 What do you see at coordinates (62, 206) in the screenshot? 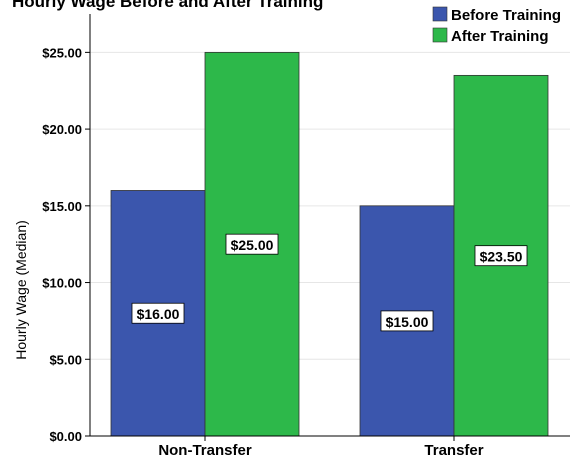
I see `y-tick-label: $15.00` at bounding box center [62, 206].